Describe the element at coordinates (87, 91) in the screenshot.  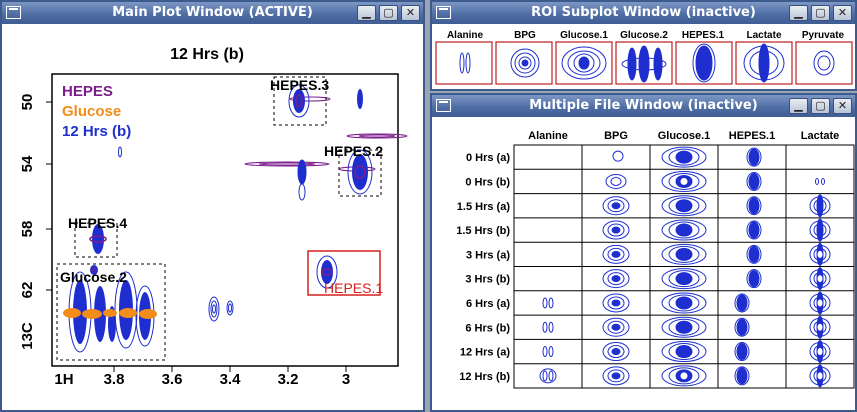
I see `legend-entry-hepes: HEPES` at that location.